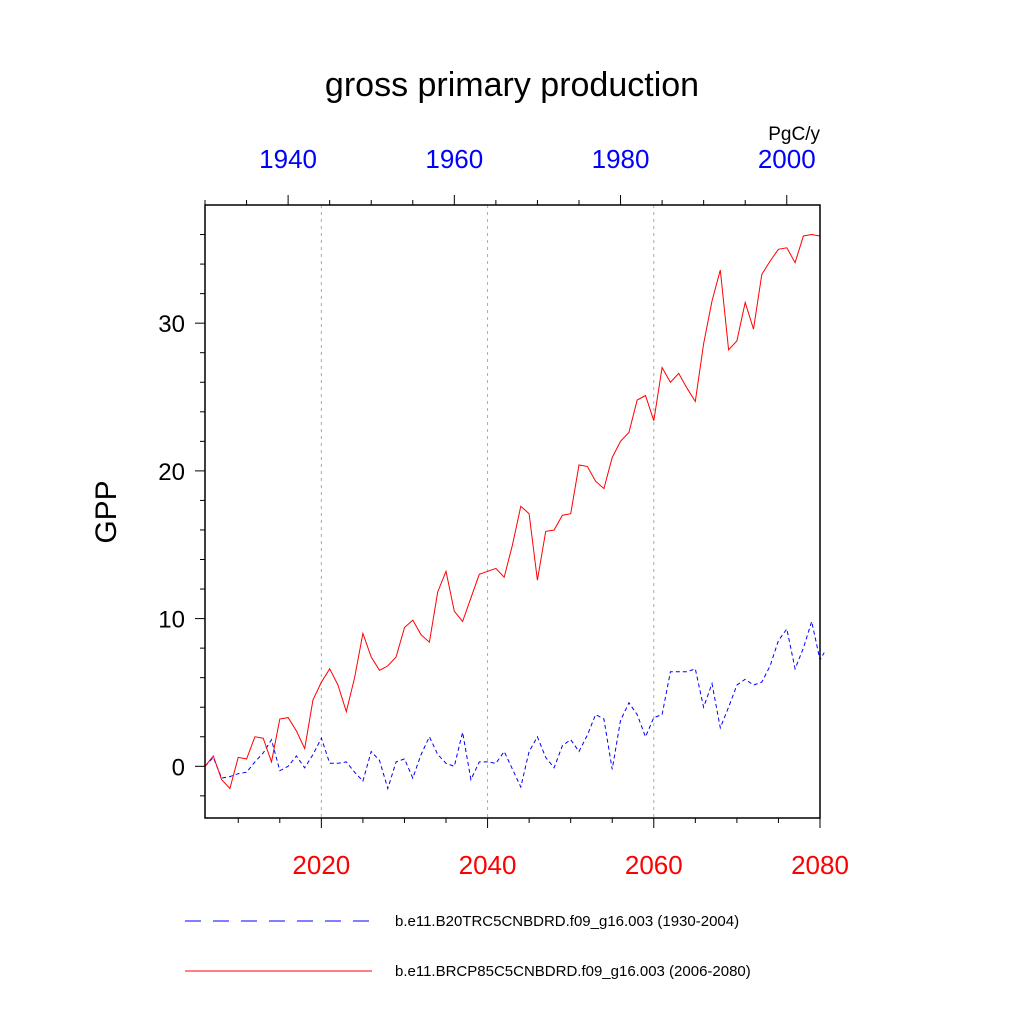  I want to click on x-bottom-label-2020: 2020, so click(321, 865).